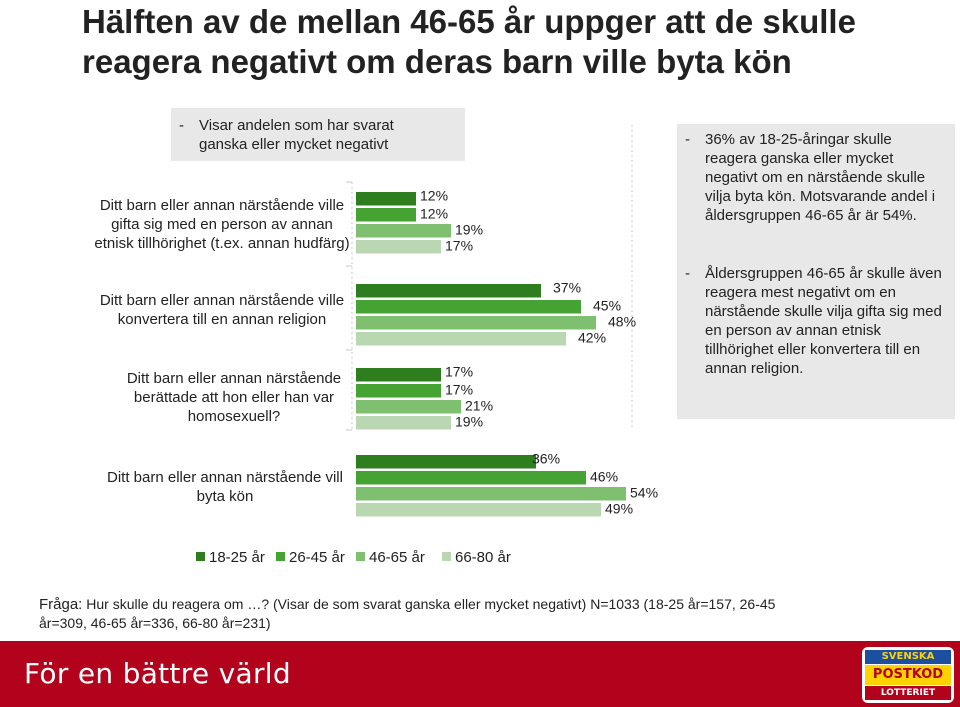 This screenshot has width=960, height=707. I want to click on data-label-0-1: 12%, so click(434, 213).